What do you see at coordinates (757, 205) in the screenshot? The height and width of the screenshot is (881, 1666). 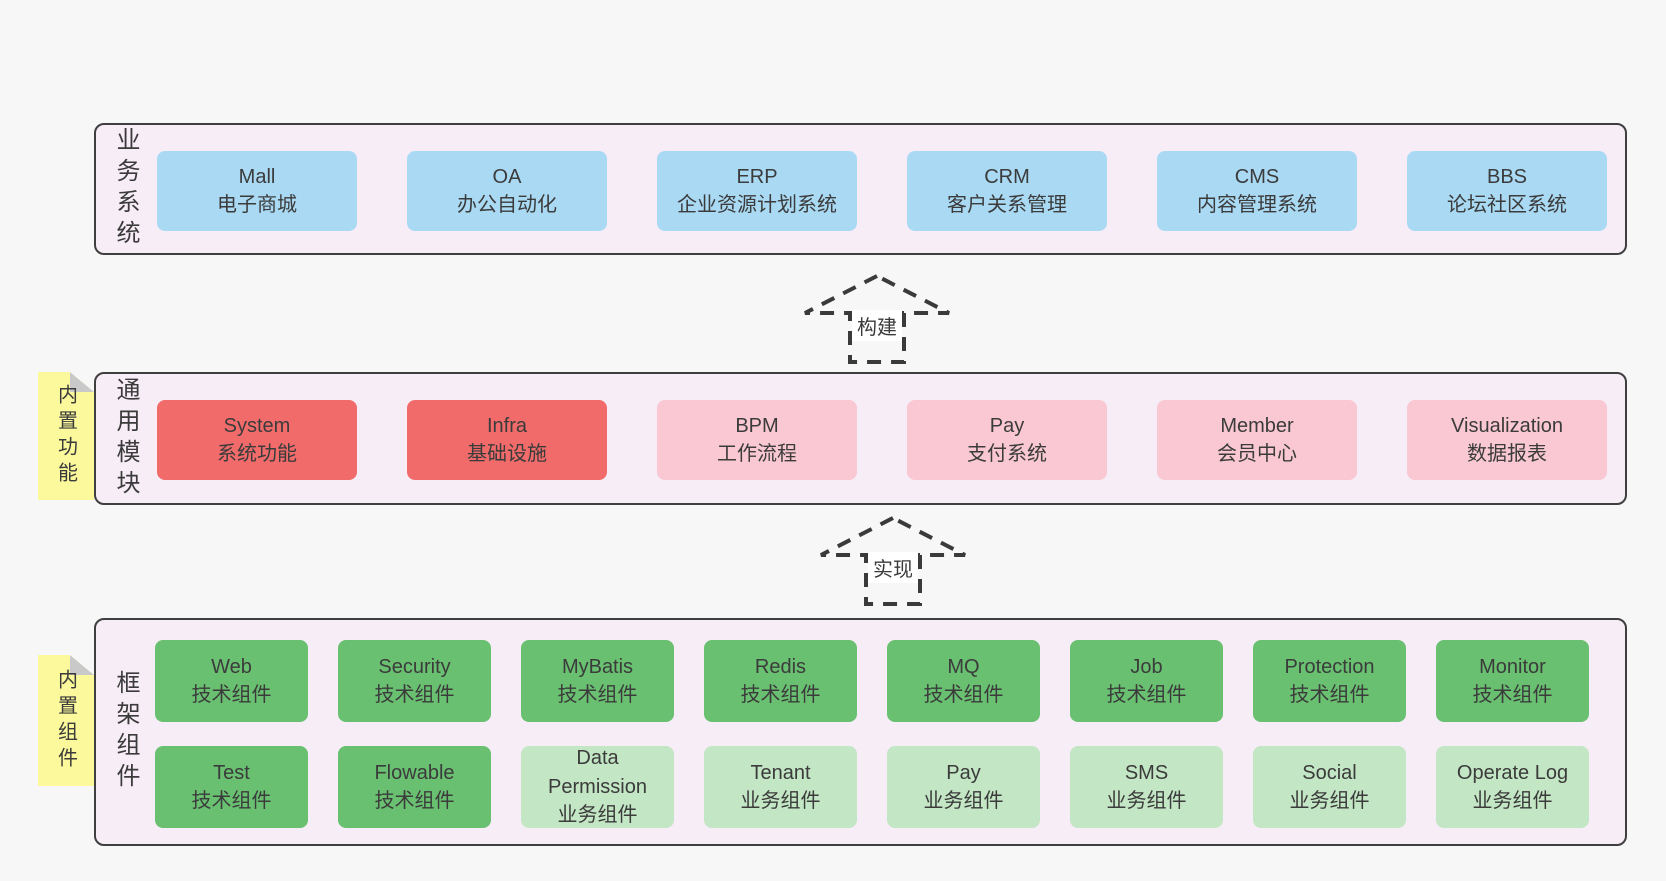 I see `module-desc: 企业资源计划系统` at bounding box center [757, 205].